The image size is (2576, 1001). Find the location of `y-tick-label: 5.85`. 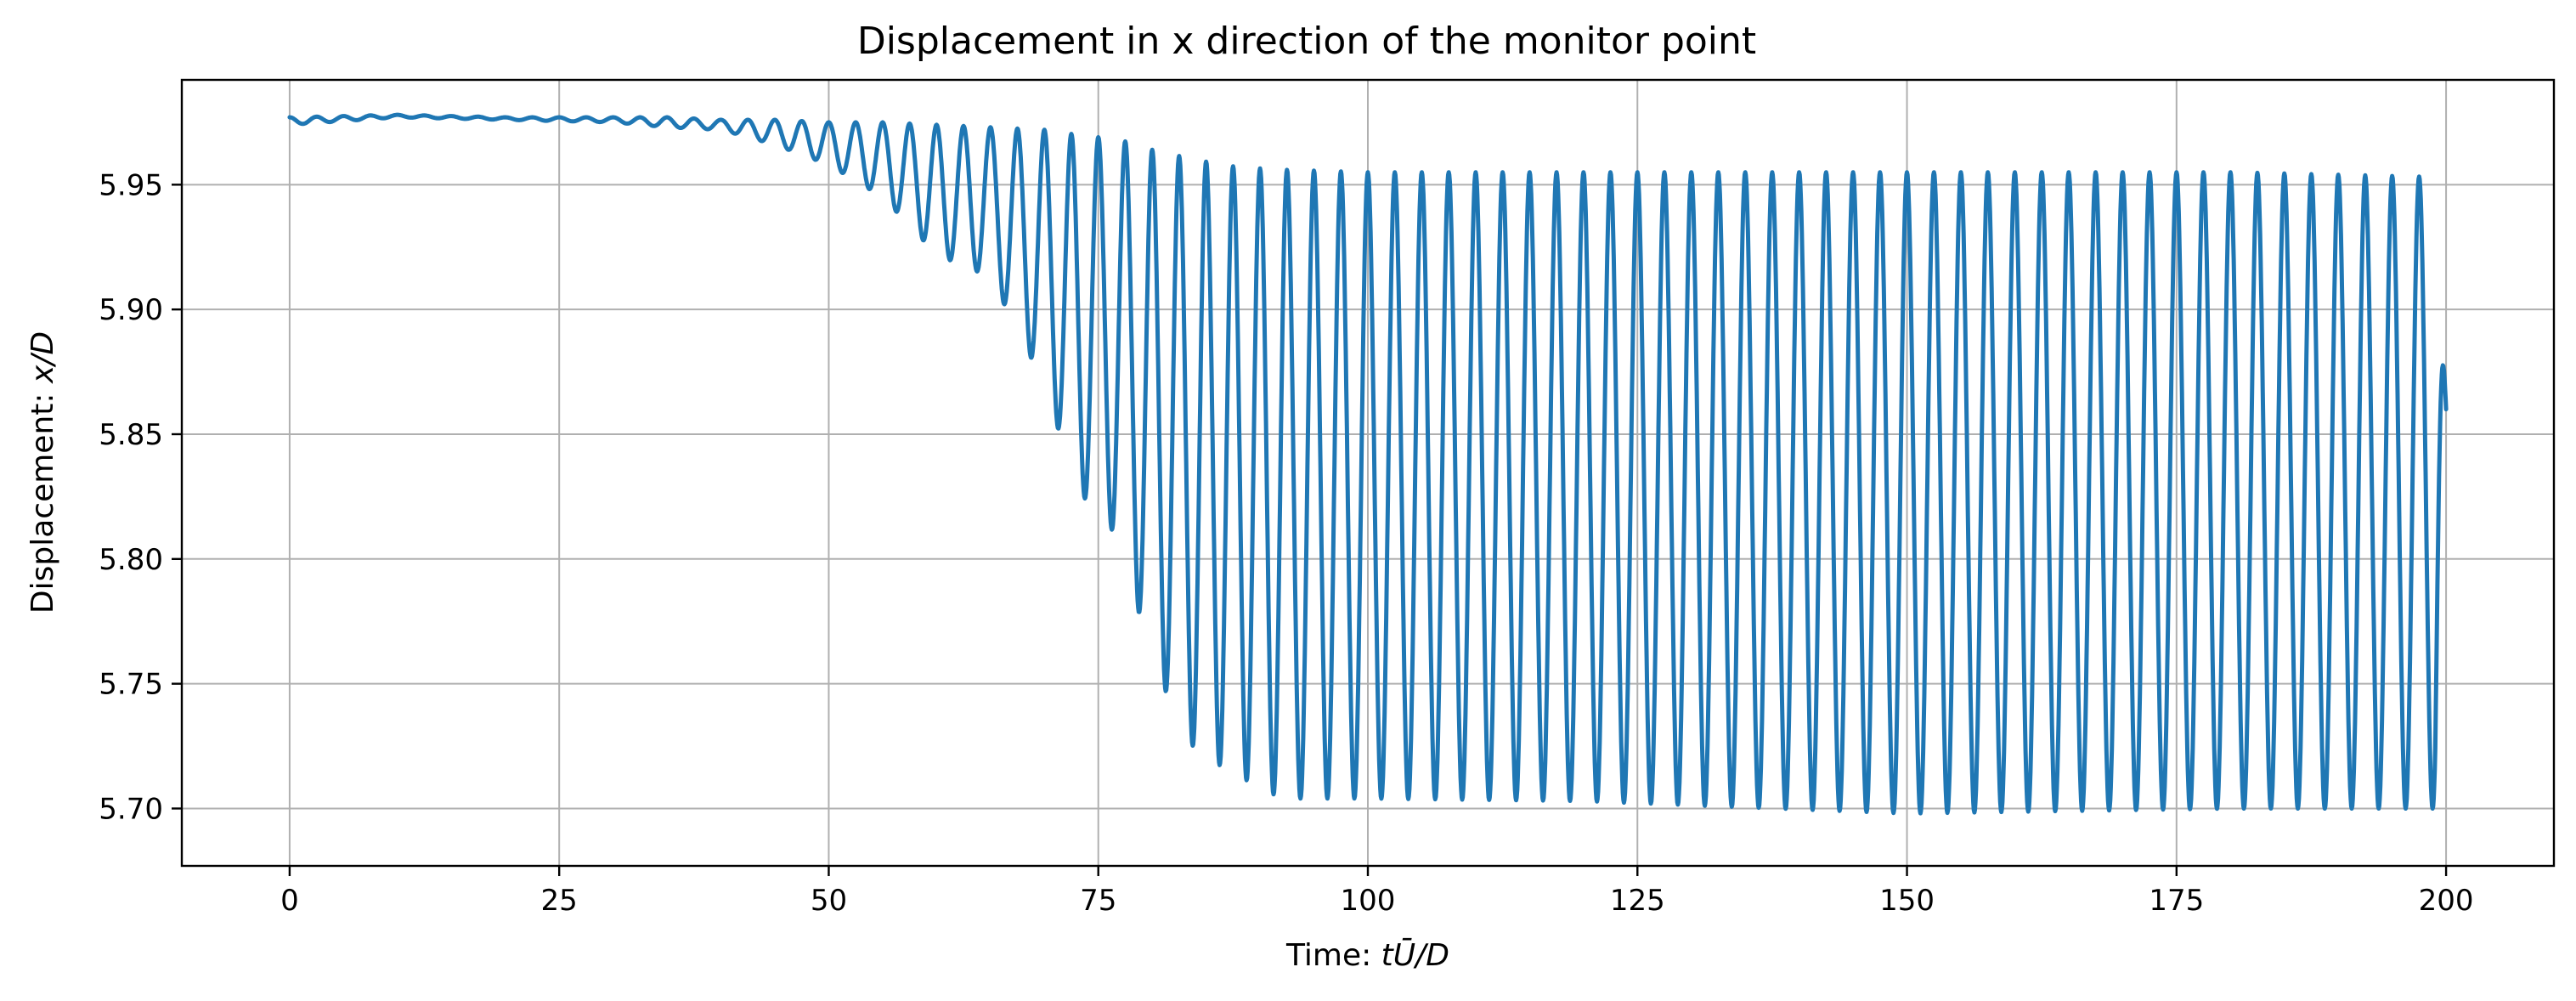

y-tick-label: 5.85 is located at coordinates (131, 435).